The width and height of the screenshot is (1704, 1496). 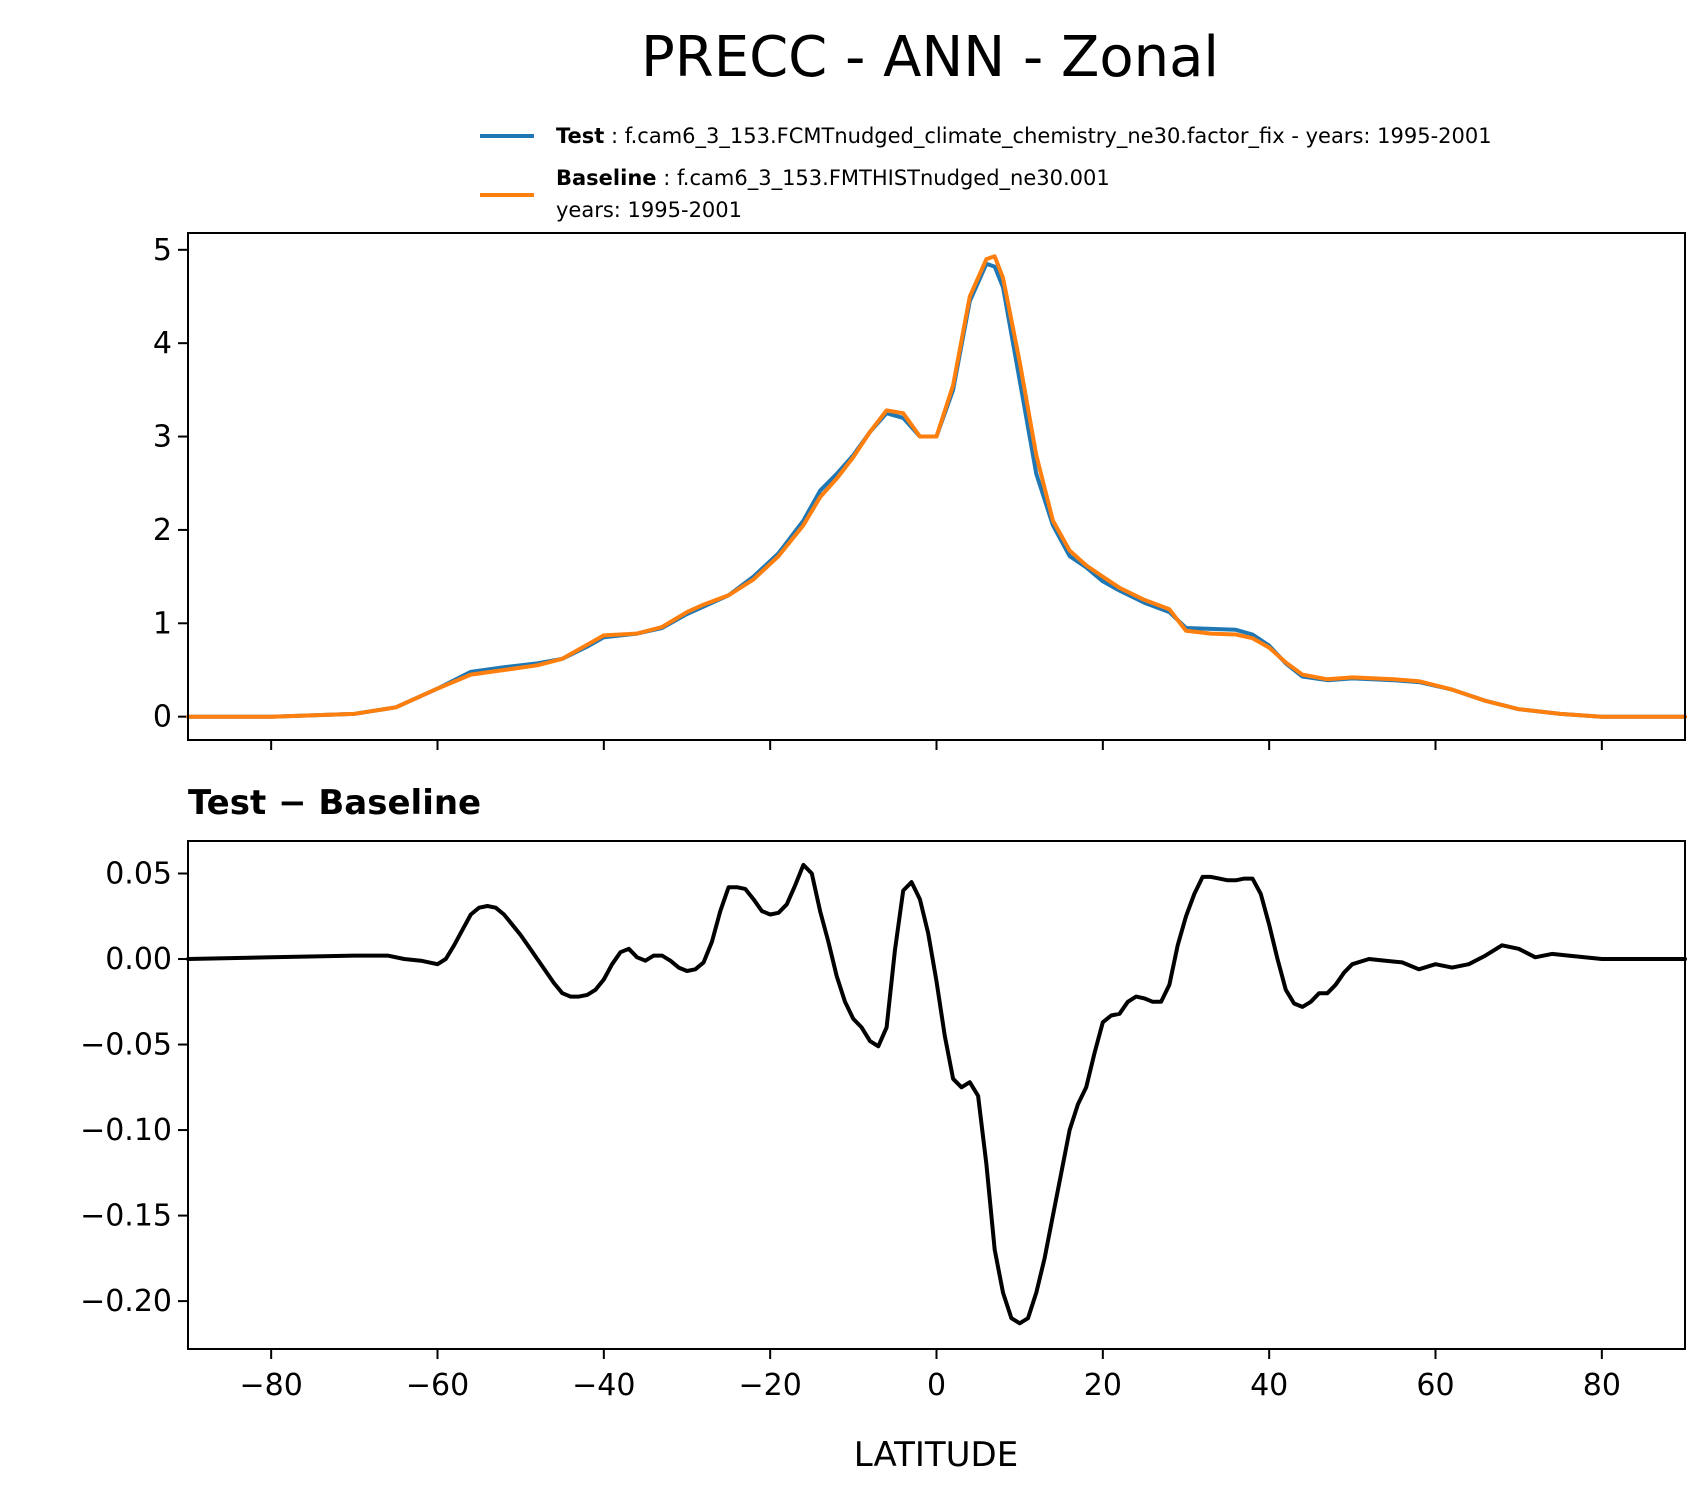 What do you see at coordinates (126, 1216) in the screenshot?
I see `bottom-ytick-label: −0.15` at bounding box center [126, 1216].